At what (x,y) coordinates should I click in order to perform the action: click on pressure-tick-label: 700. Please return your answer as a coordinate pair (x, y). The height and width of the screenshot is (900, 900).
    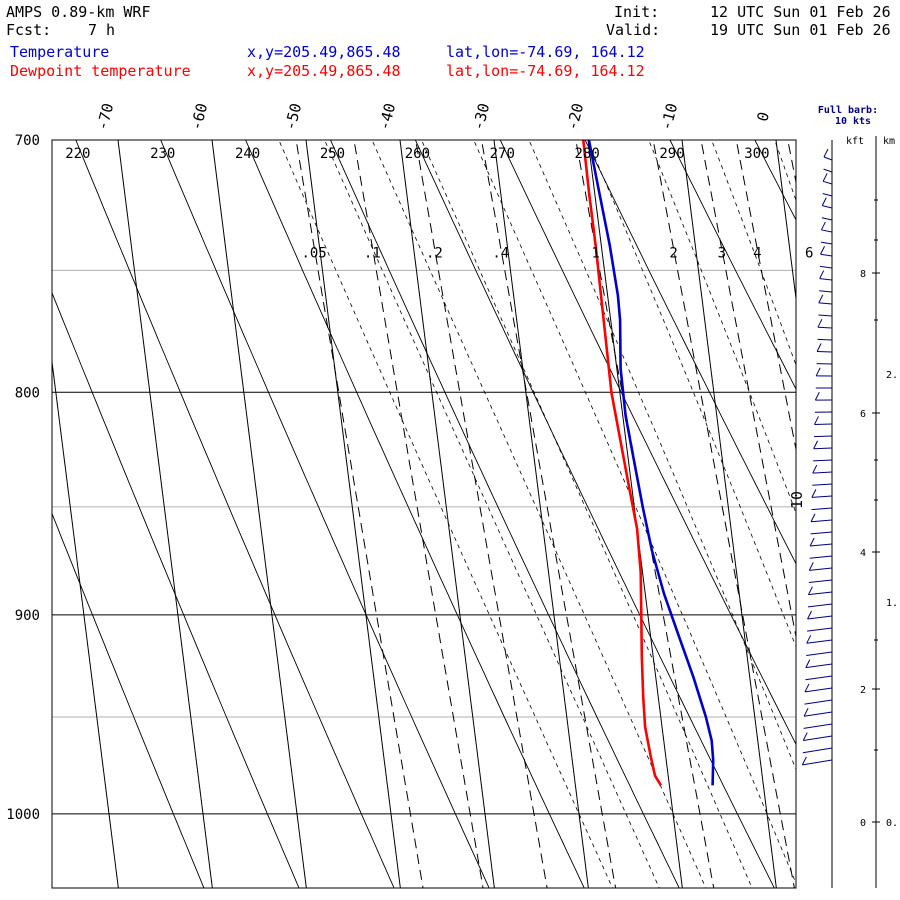
    Looking at the image, I should click on (27, 141).